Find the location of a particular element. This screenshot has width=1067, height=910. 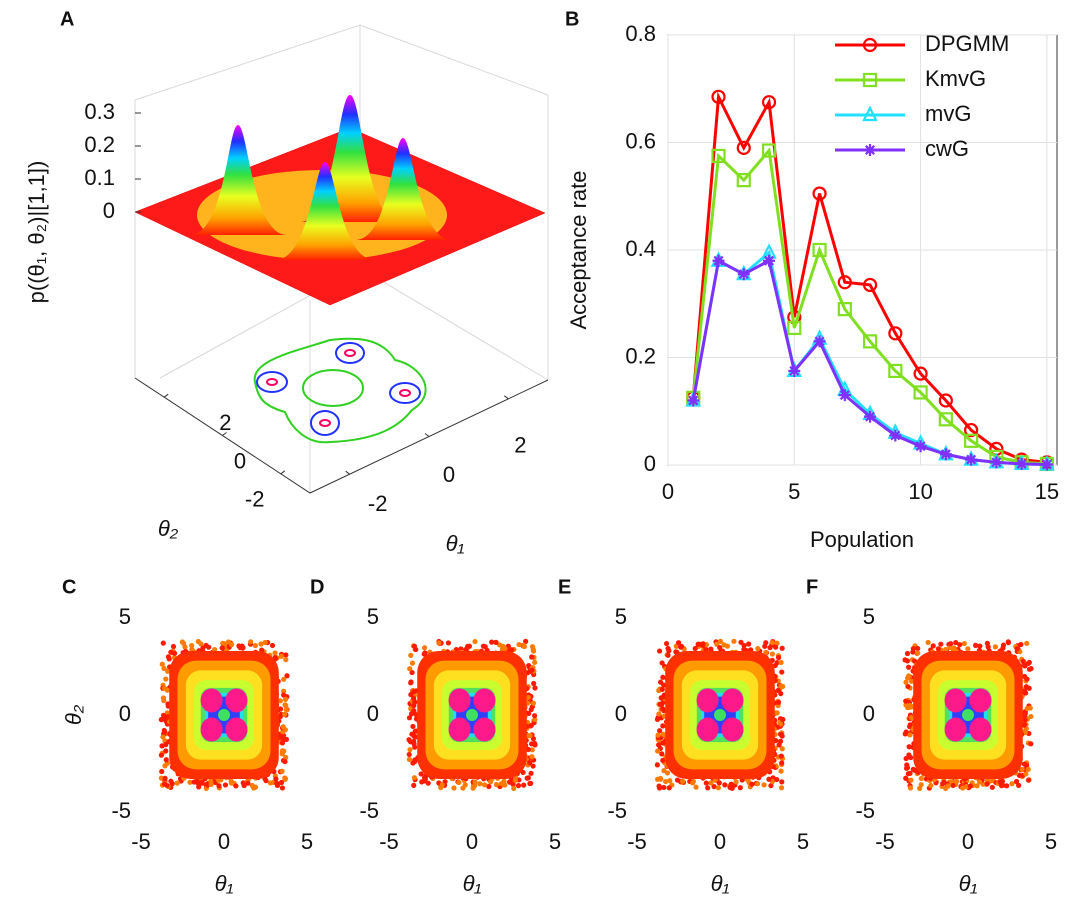

y-tick-label: 0.8 is located at coordinates (640, 33).